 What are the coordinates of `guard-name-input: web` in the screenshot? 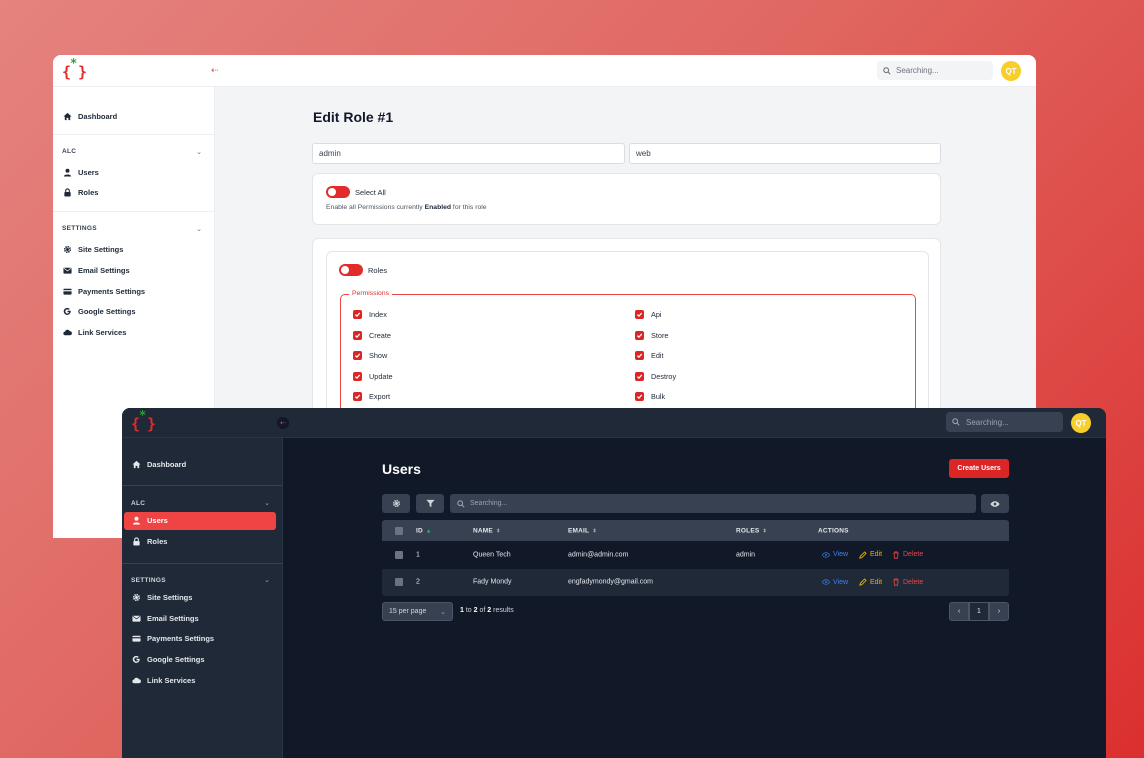 It's located at (785, 153).